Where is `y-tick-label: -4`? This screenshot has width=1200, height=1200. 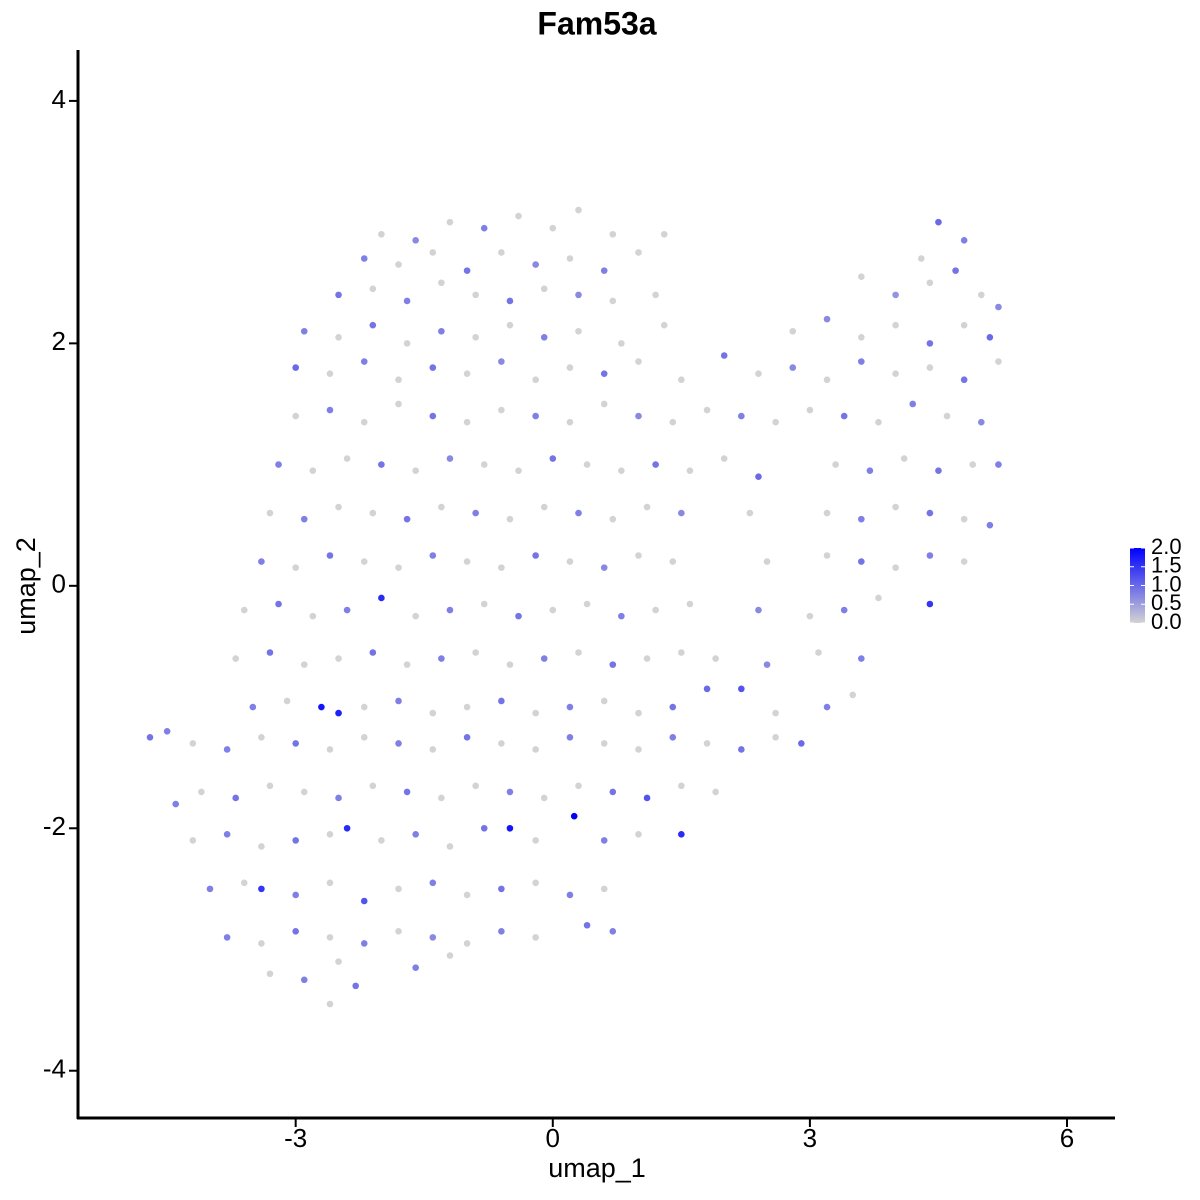 y-tick-label: -4 is located at coordinates (54, 1069).